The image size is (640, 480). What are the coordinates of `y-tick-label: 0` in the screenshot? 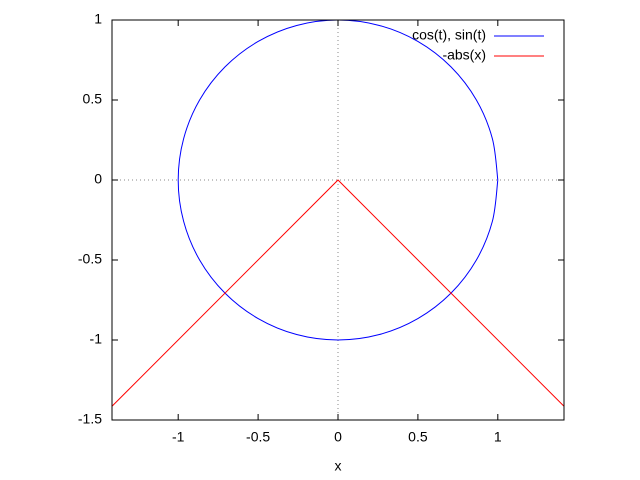 It's located at (98, 179).